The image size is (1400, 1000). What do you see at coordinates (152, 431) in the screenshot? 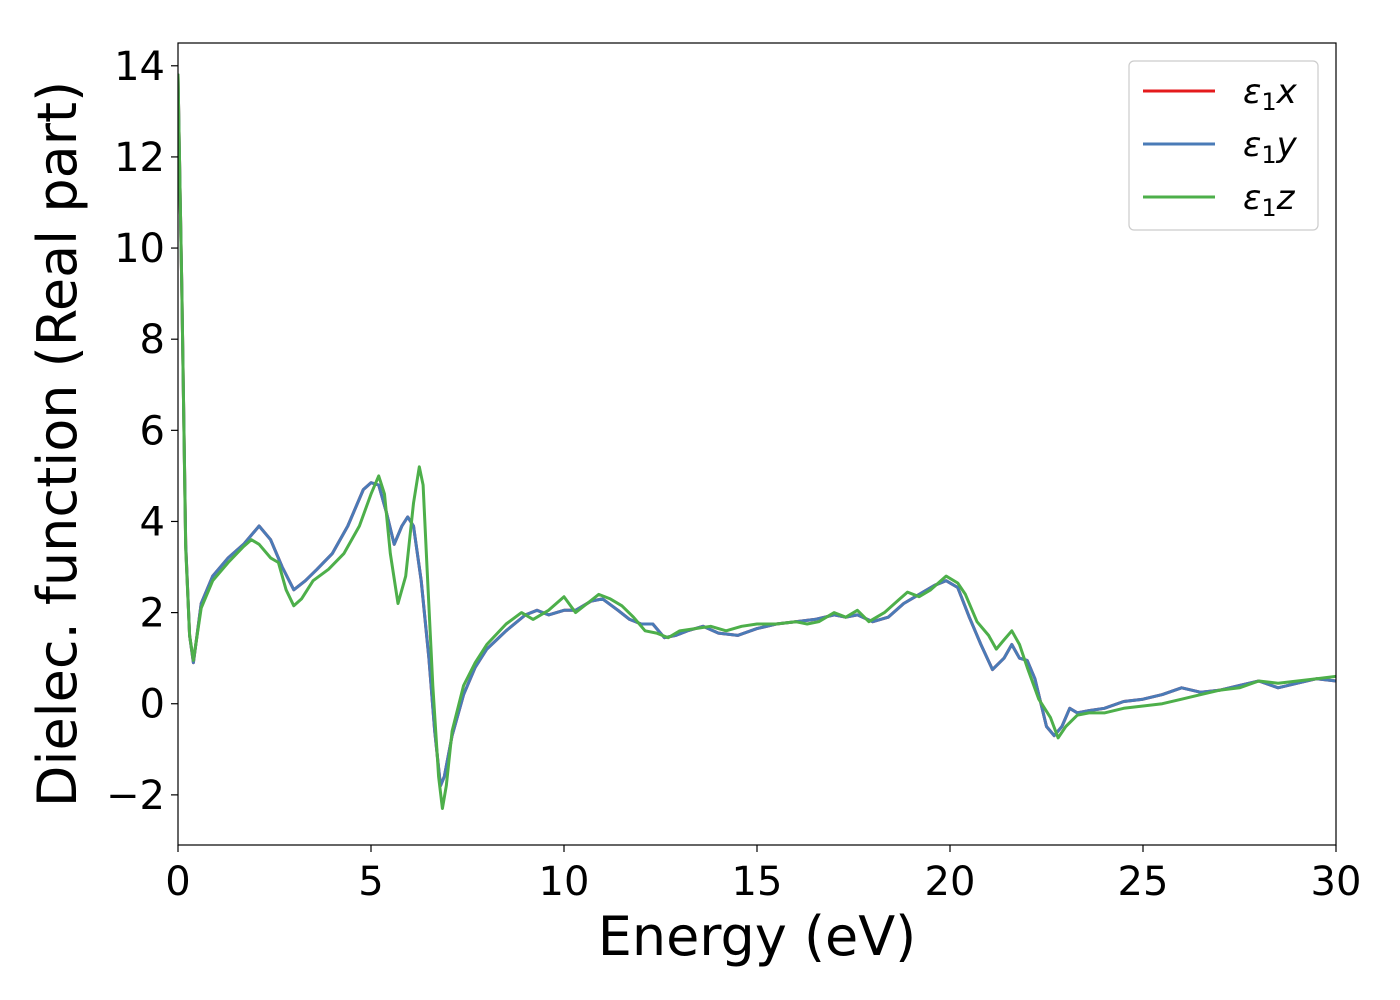
I see `y-tick-label: 6` at bounding box center [152, 431].